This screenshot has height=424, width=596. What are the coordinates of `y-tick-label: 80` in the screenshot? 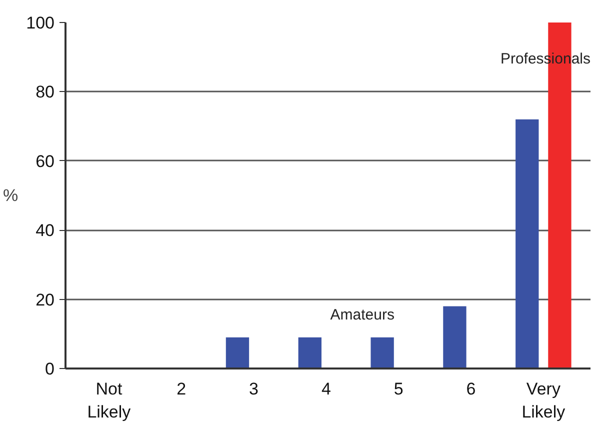 It's located at (45, 92).